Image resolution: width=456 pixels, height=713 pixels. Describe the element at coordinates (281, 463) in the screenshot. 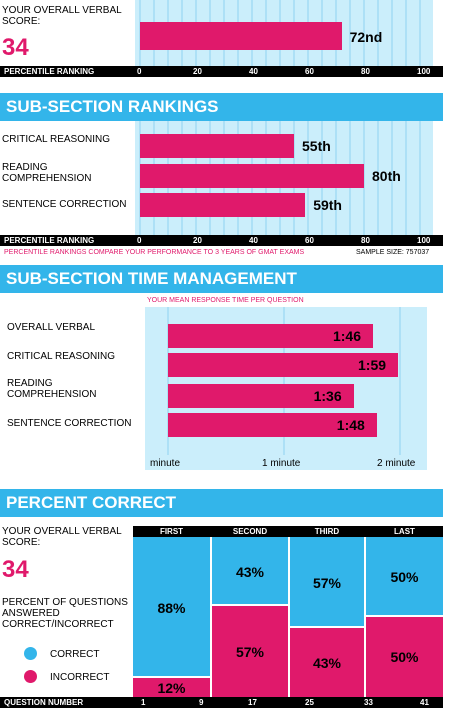

I see `time-tick: 1 minute` at that location.